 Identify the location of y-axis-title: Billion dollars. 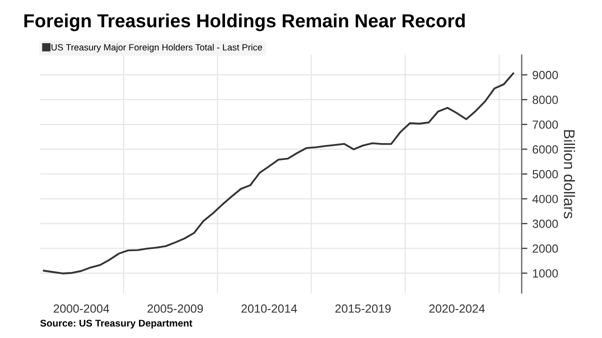
(570, 174).